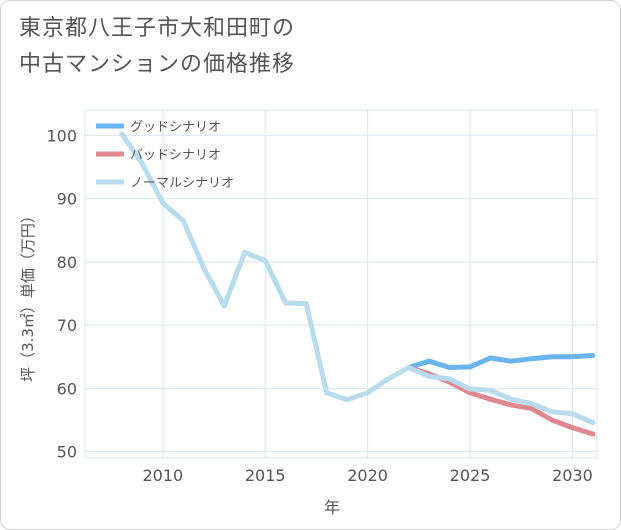  Describe the element at coordinates (470, 475) in the screenshot. I see `x-tick-label: 2025` at that location.